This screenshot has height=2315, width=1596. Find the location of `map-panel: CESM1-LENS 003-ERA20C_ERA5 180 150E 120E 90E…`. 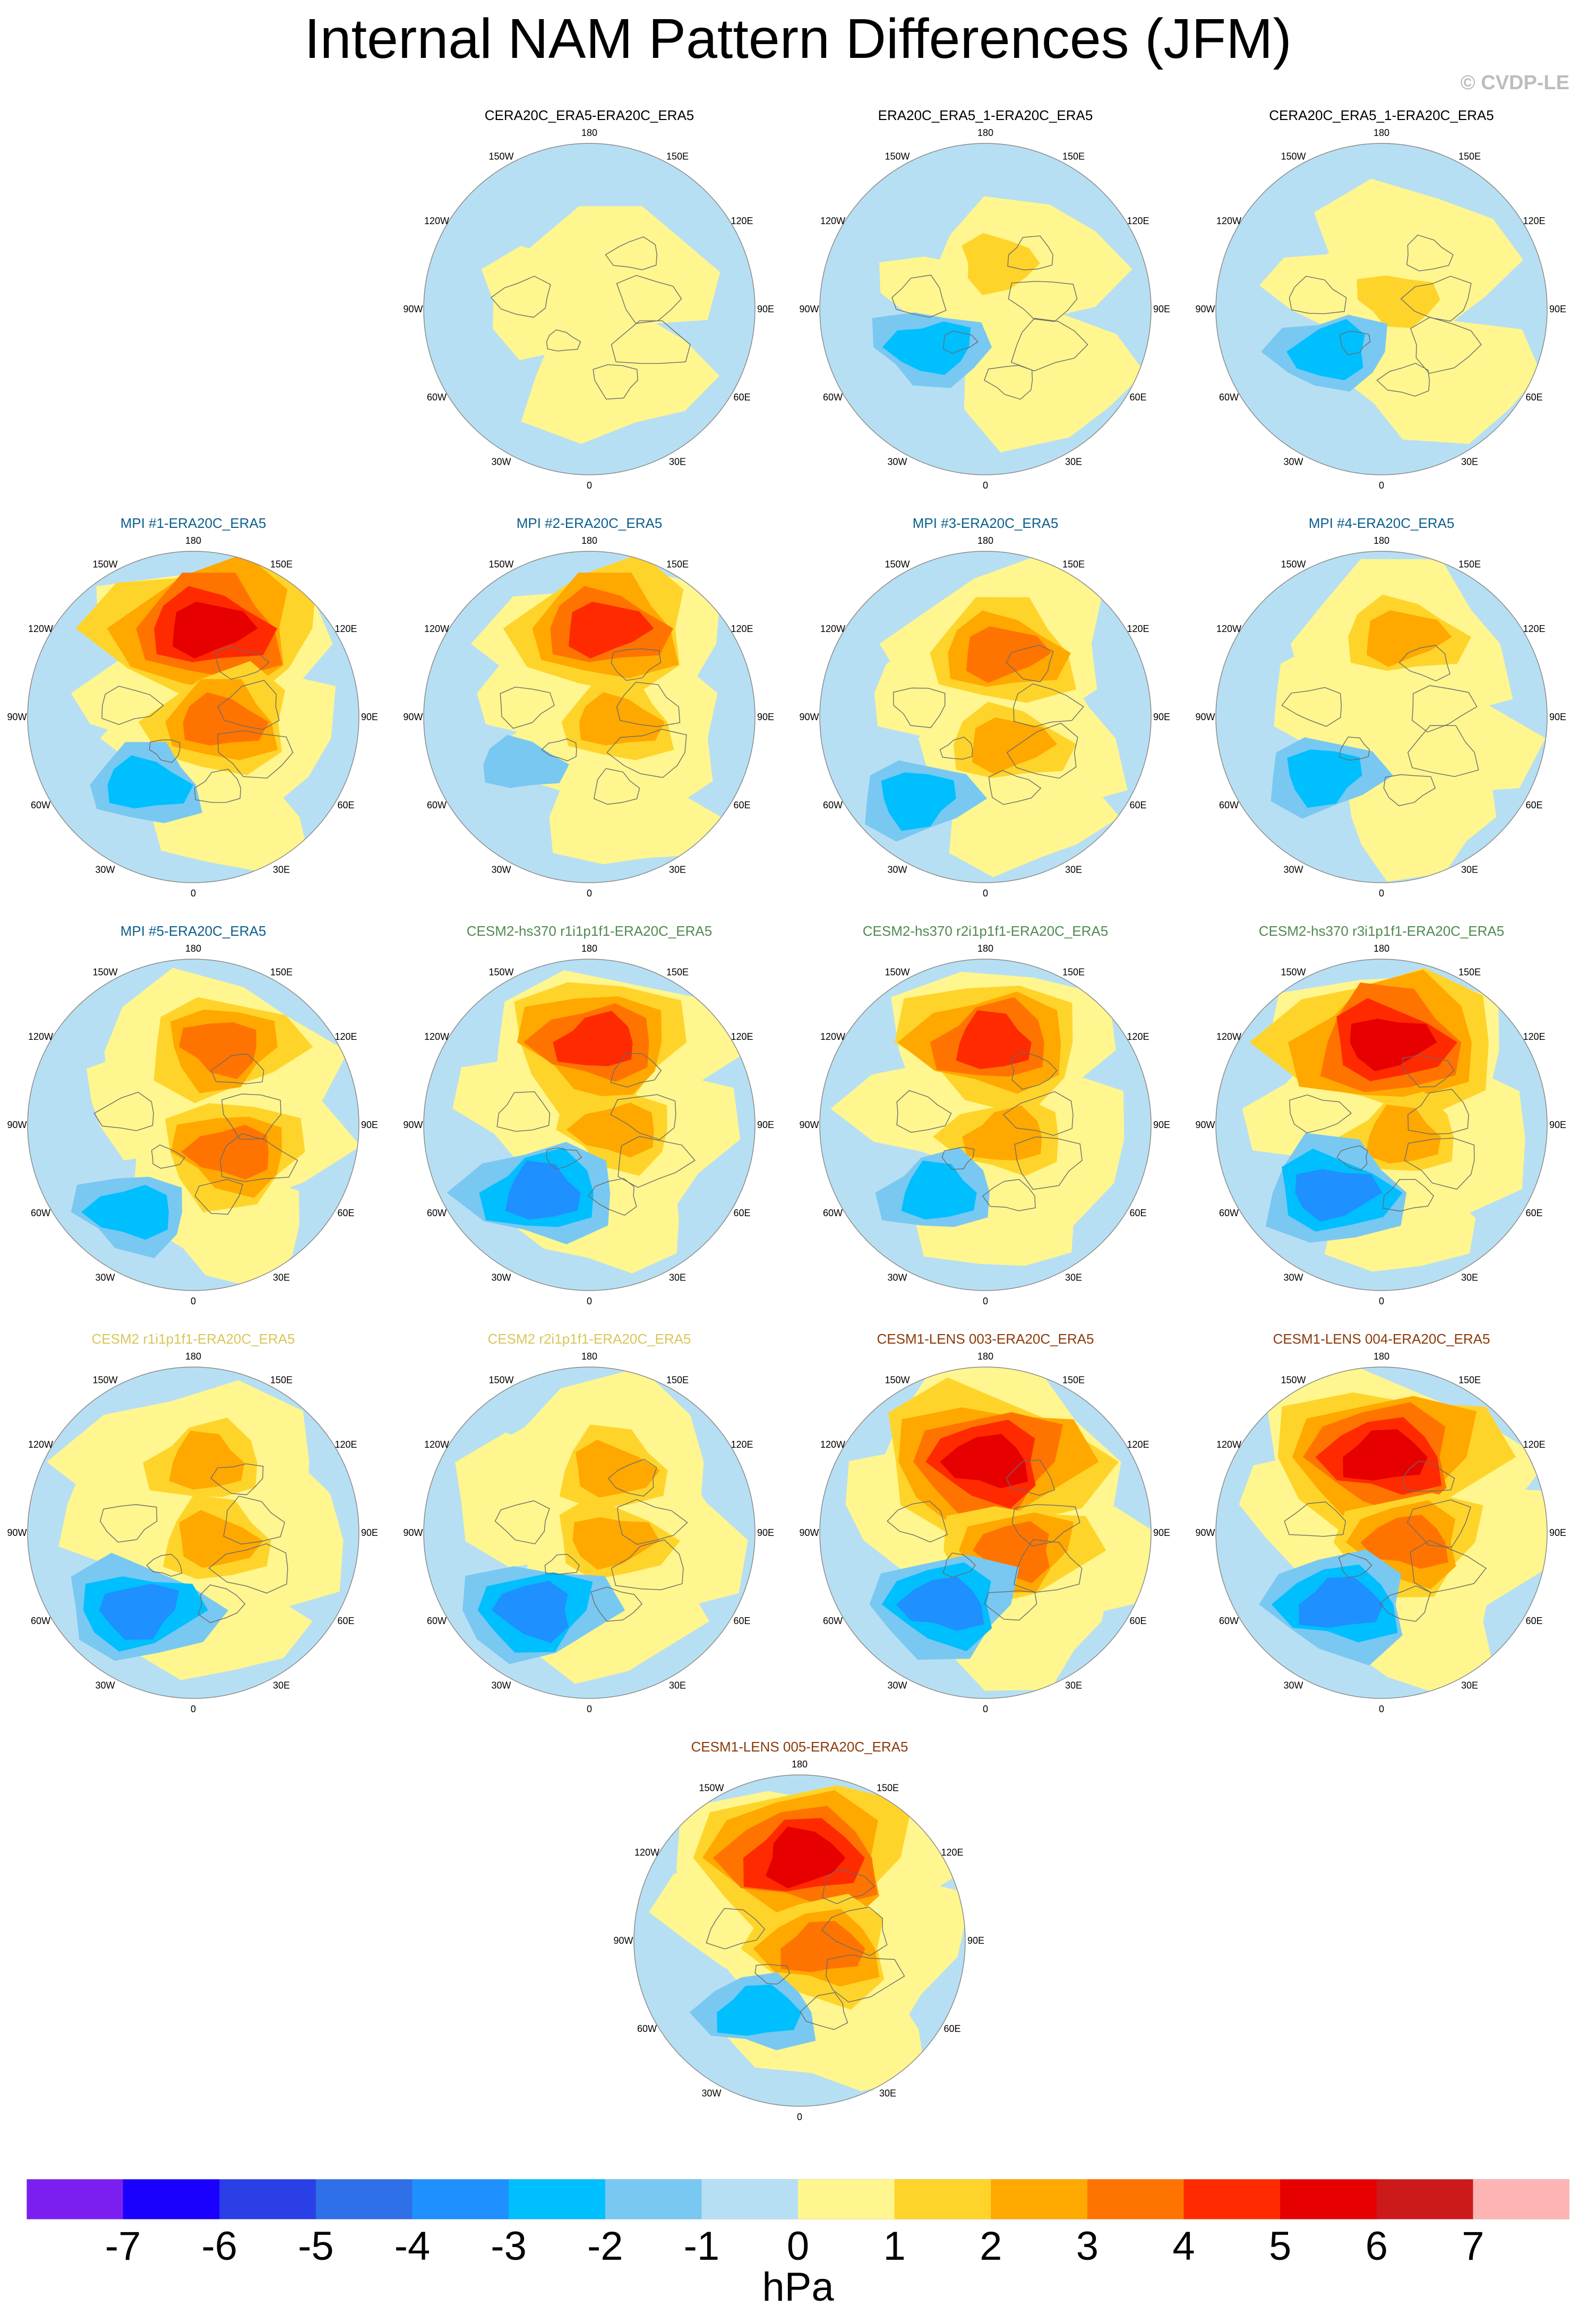

map-panel: CESM1-LENS 003-ERA20C_ERA5 180 150E 120E 90E… is located at coordinates (985, 1531).